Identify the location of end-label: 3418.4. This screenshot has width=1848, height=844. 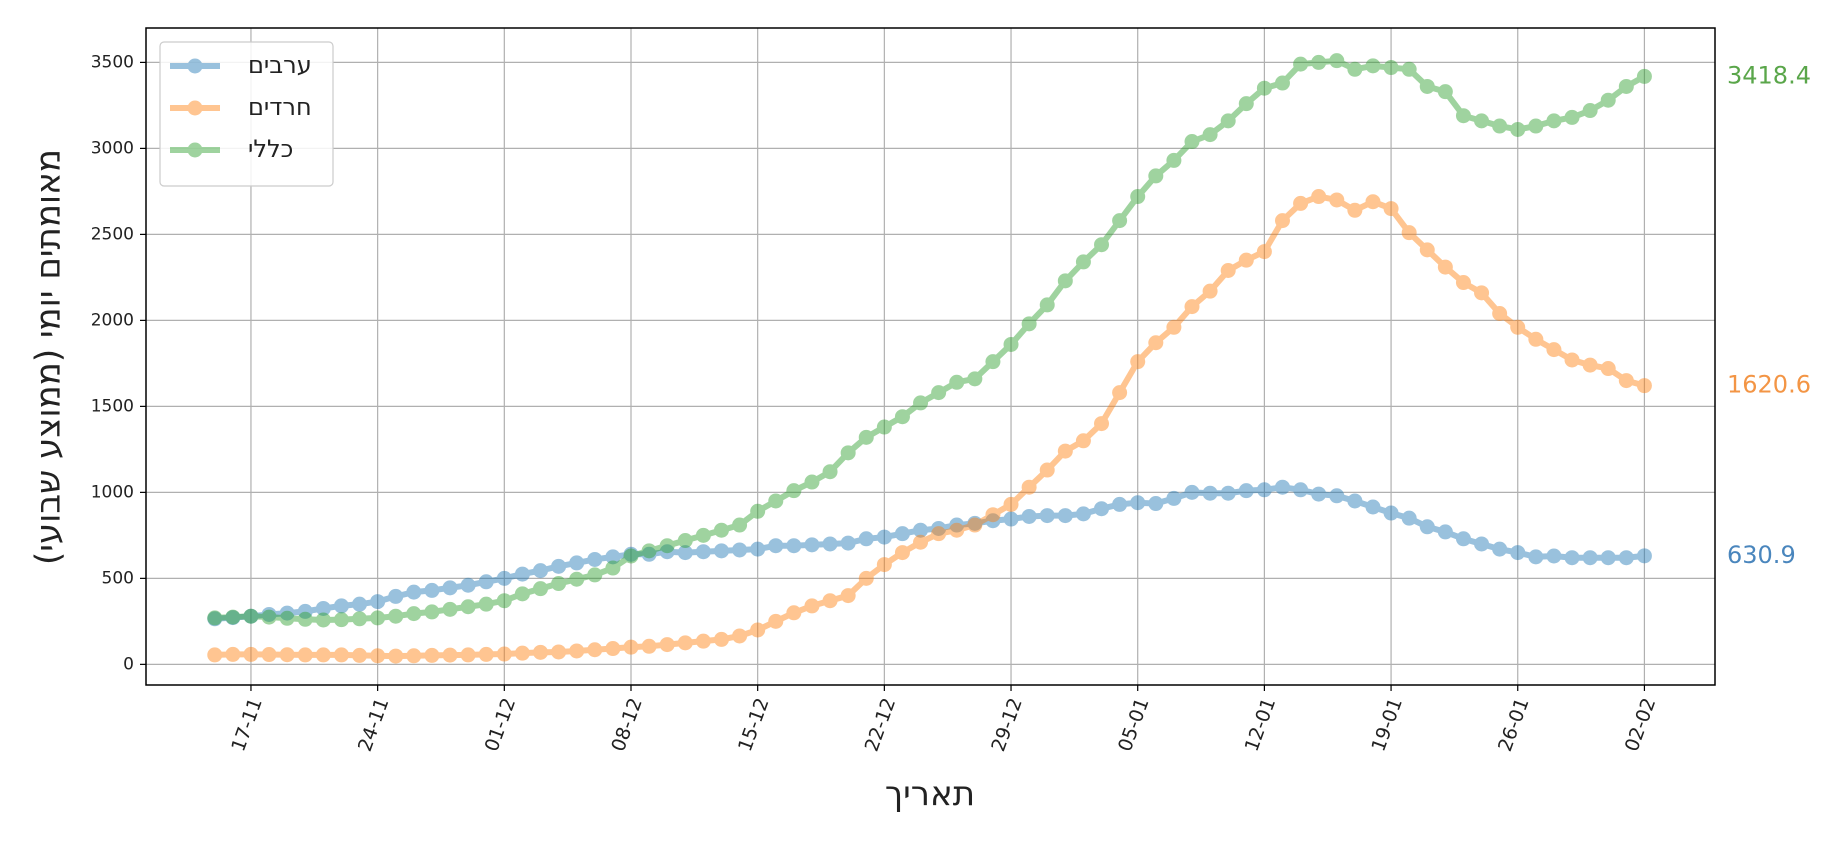
(1769, 75).